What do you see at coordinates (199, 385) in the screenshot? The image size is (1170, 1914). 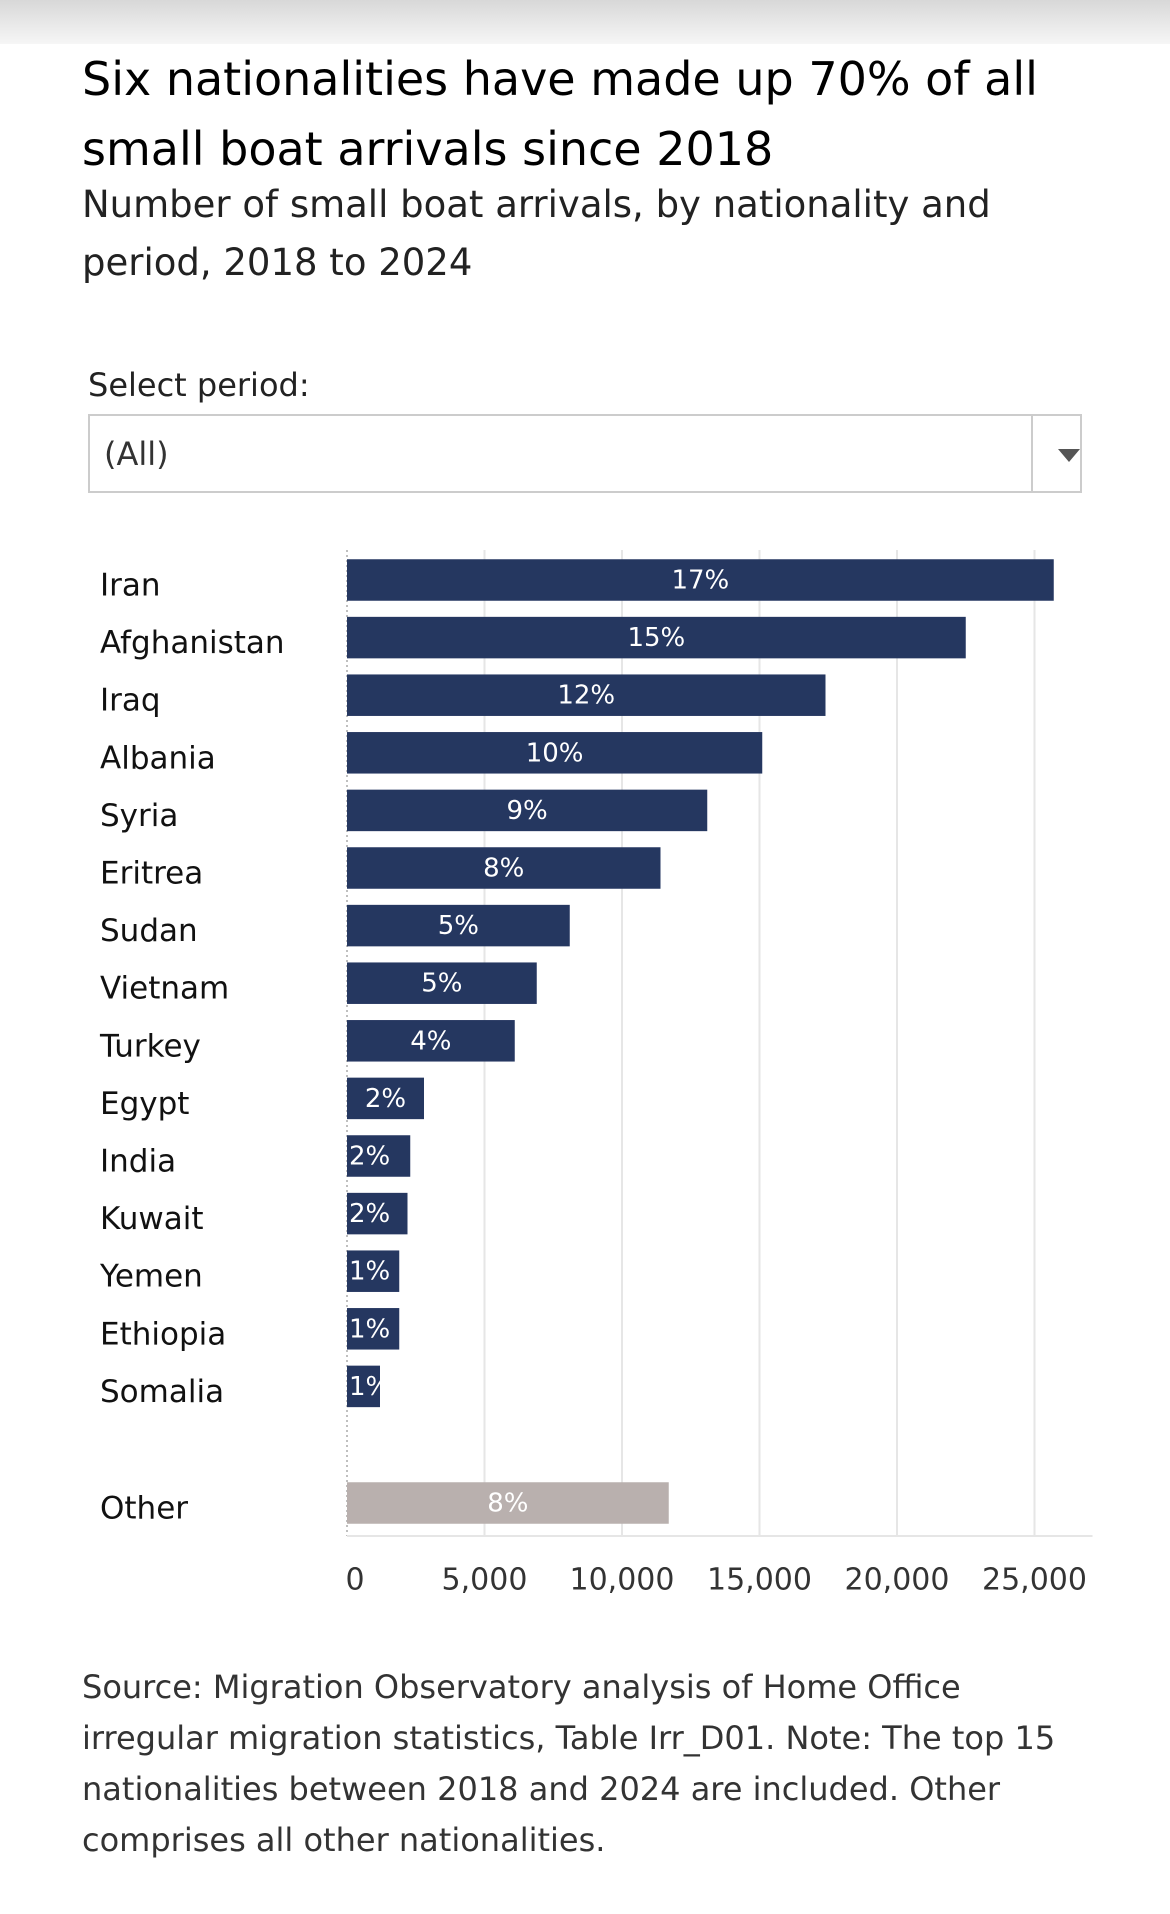 I see `filter-label: Select period:` at bounding box center [199, 385].